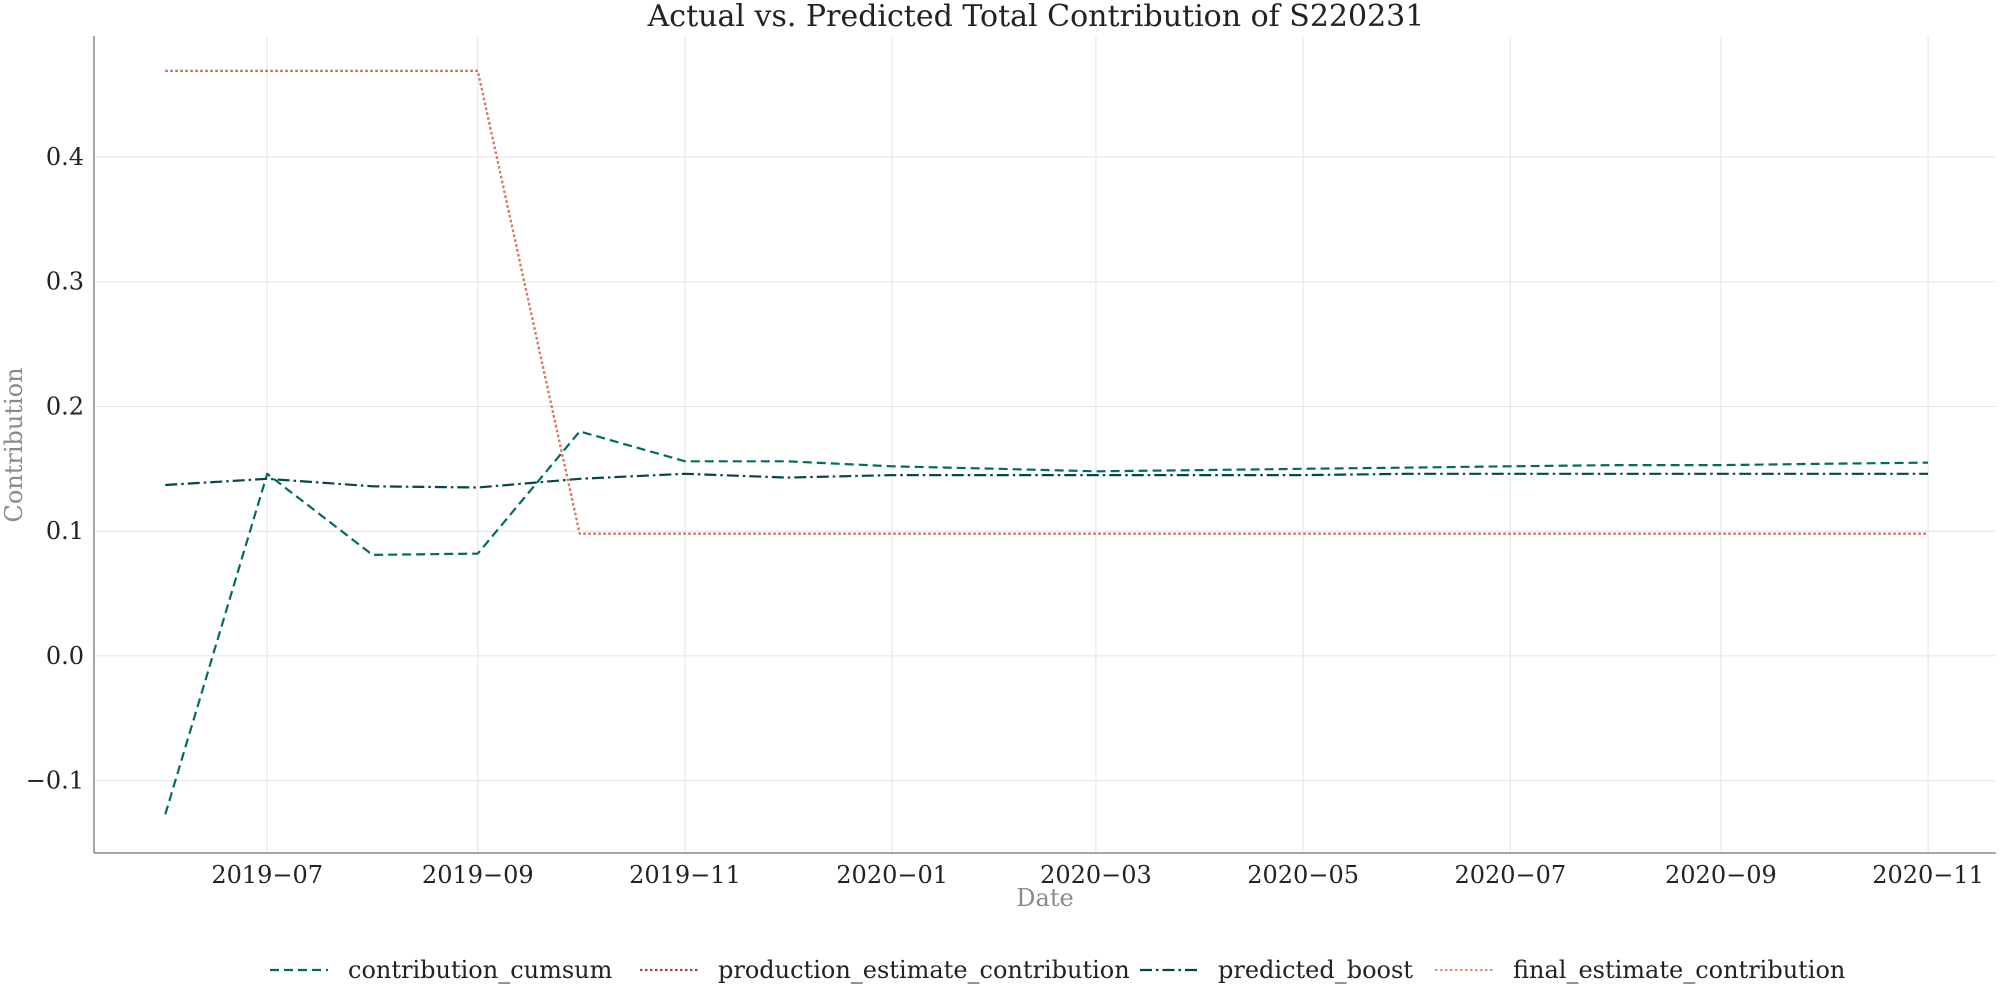 Image resolution: width=2000 pixels, height=1005 pixels. Describe the element at coordinates (267, 875) in the screenshot. I see `x-tick-label: 2019−07` at that location.